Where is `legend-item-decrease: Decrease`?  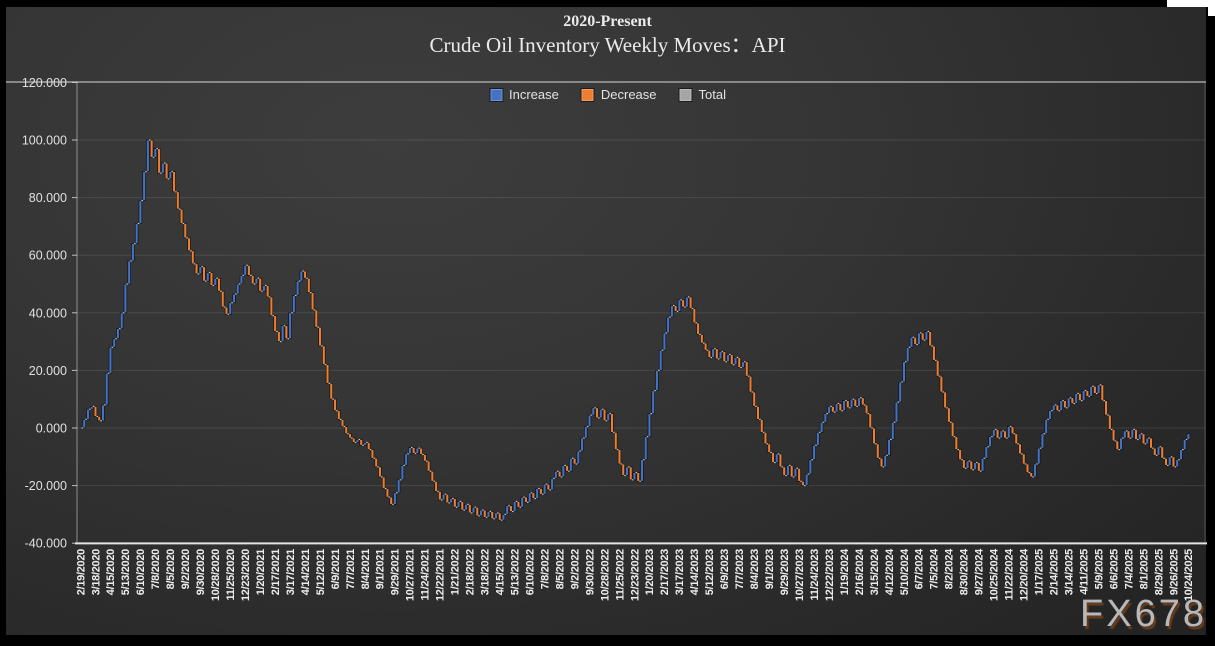 legend-item-decrease: Decrease is located at coordinates (618, 94).